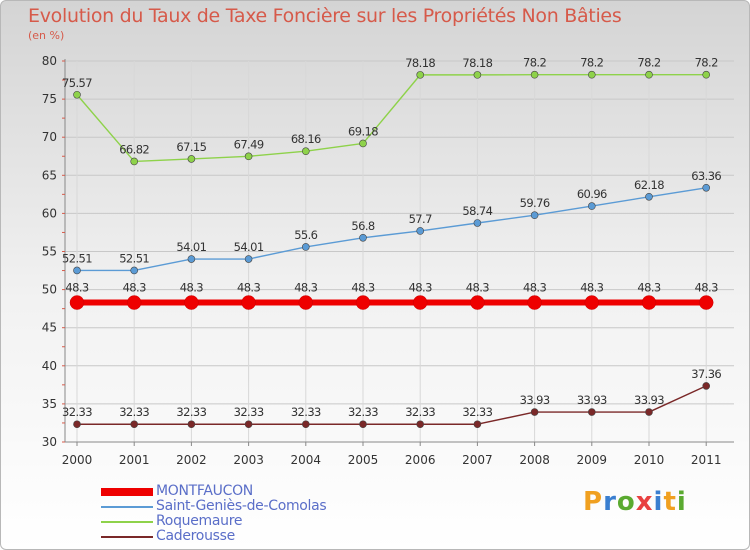 This screenshot has height=550, width=750. Describe the element at coordinates (477, 460) in the screenshot. I see `x-tick-label: 2007` at that location.